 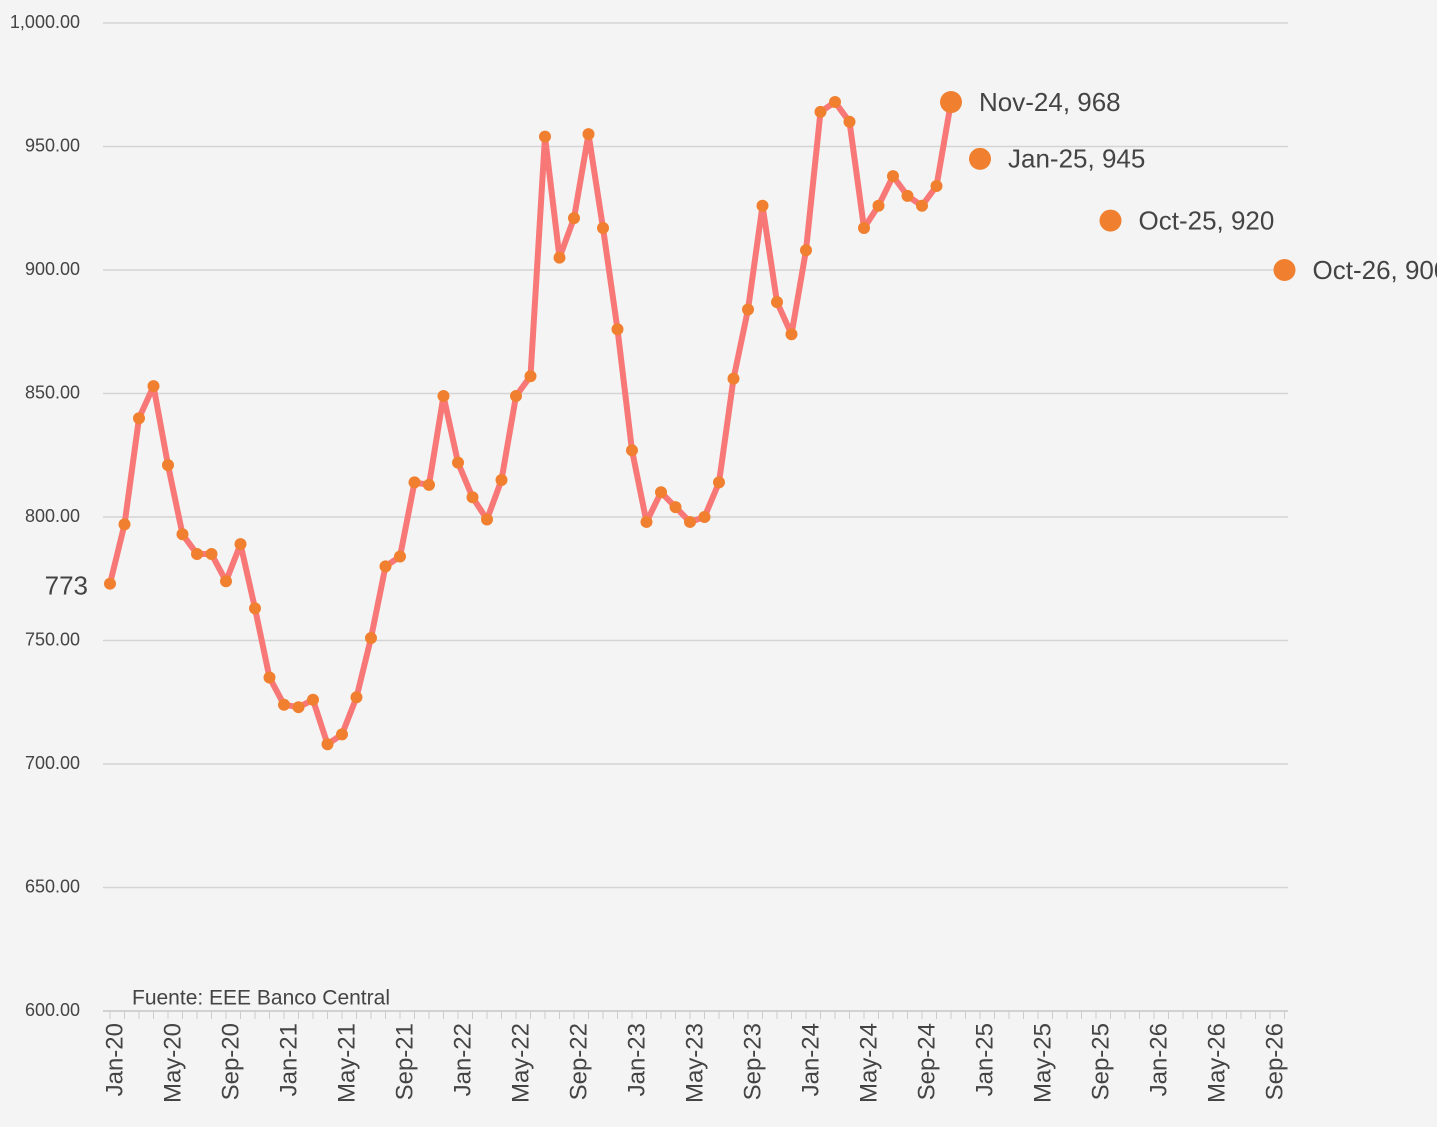 What do you see at coordinates (520, 1063) in the screenshot?
I see `x-tick-label: May-22` at bounding box center [520, 1063].